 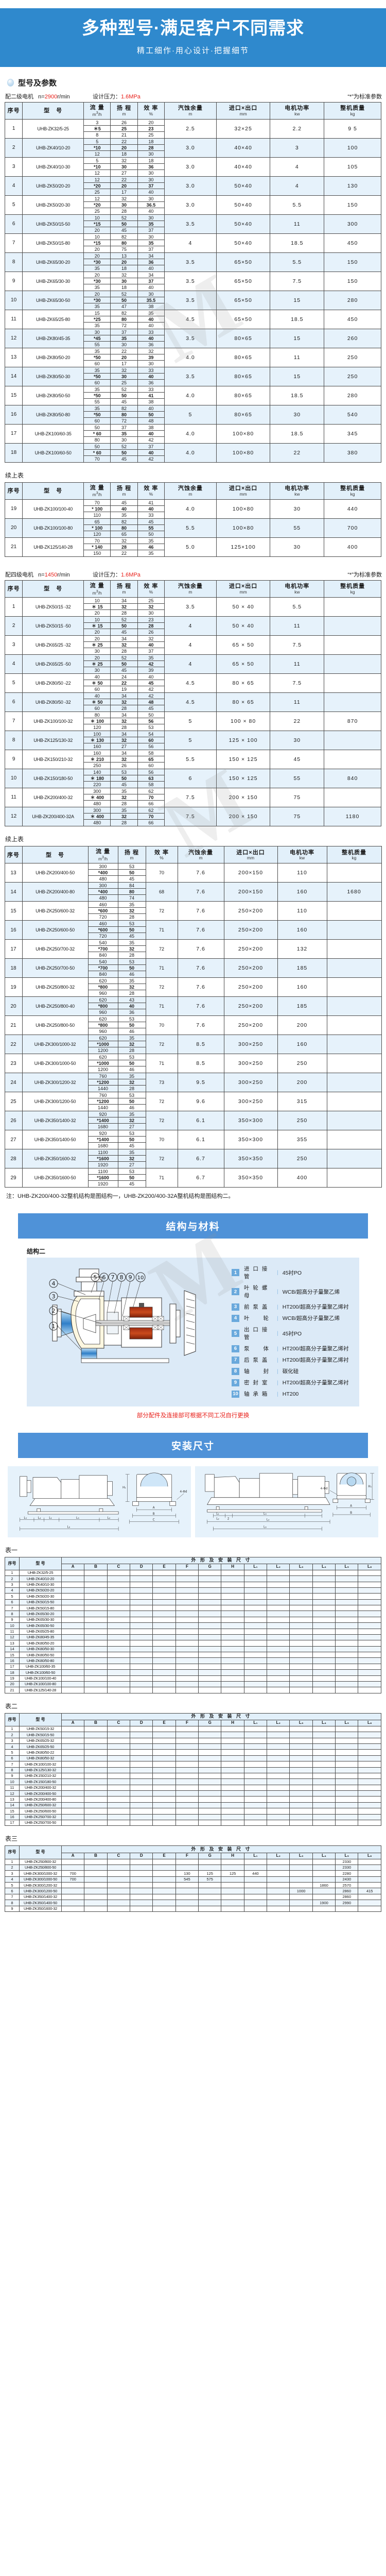 What do you see at coordinates (40, 1608) in the screenshot?
I see `cell-model: UHB-ZK50/15-80` at bounding box center [40, 1608].